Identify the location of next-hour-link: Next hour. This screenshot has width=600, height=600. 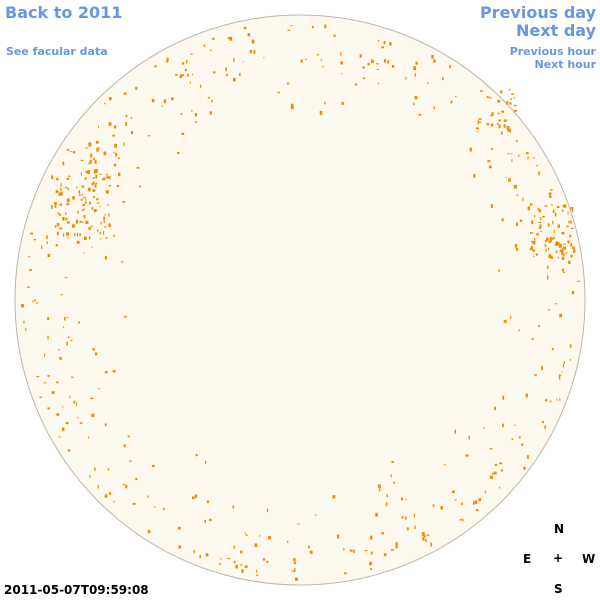
(565, 64).